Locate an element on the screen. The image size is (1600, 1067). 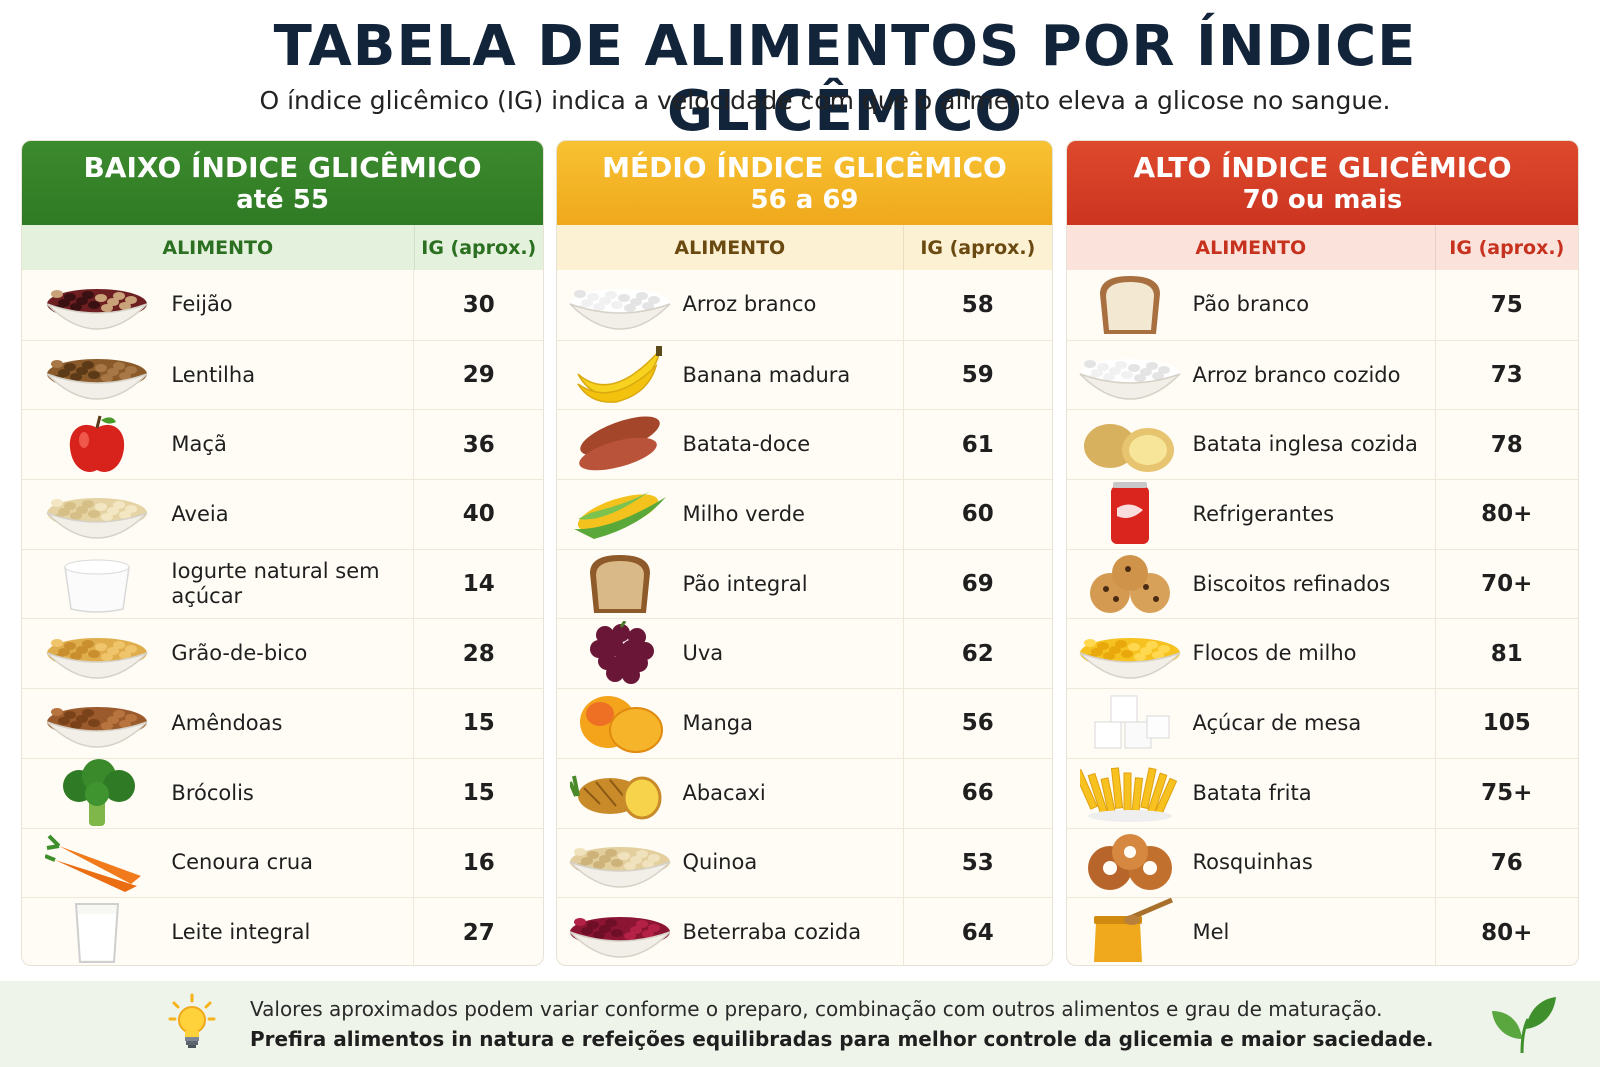
mango-icon is located at coordinates (619, 723).